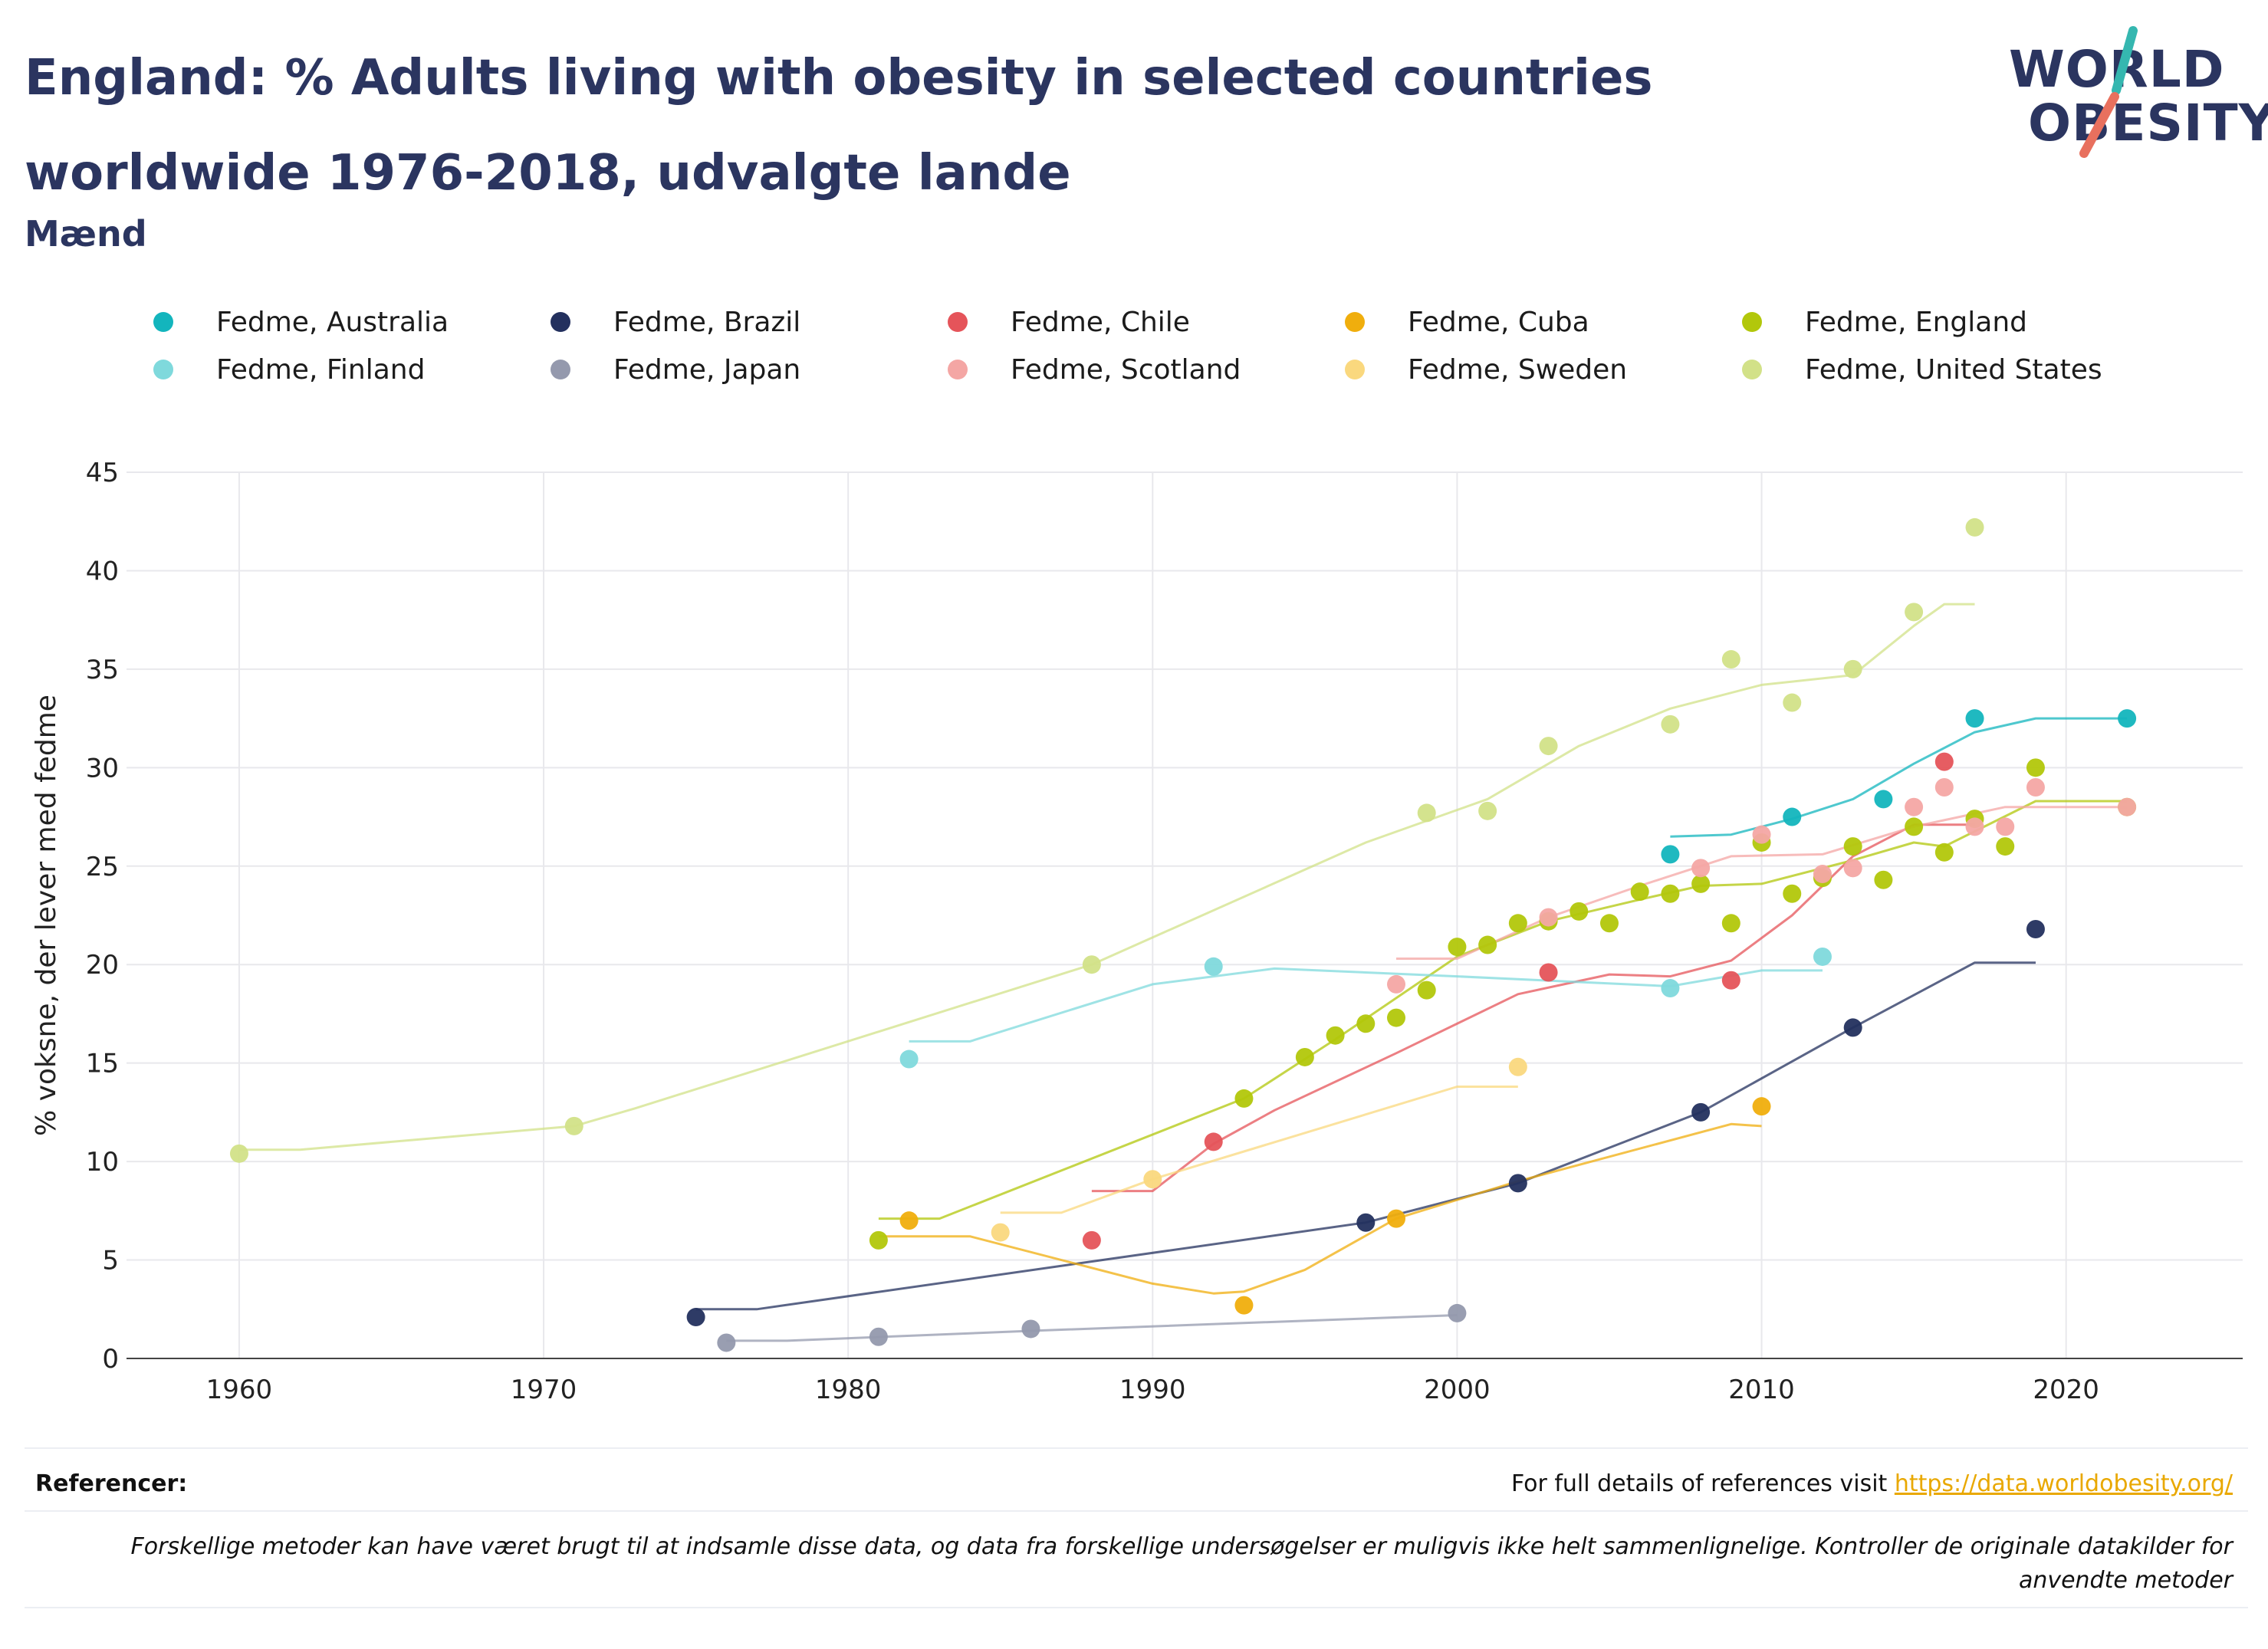 The width and height of the screenshot is (2268, 1649). What do you see at coordinates (239, 1390) in the screenshot?
I see `x-tick-label: 1960` at bounding box center [239, 1390].